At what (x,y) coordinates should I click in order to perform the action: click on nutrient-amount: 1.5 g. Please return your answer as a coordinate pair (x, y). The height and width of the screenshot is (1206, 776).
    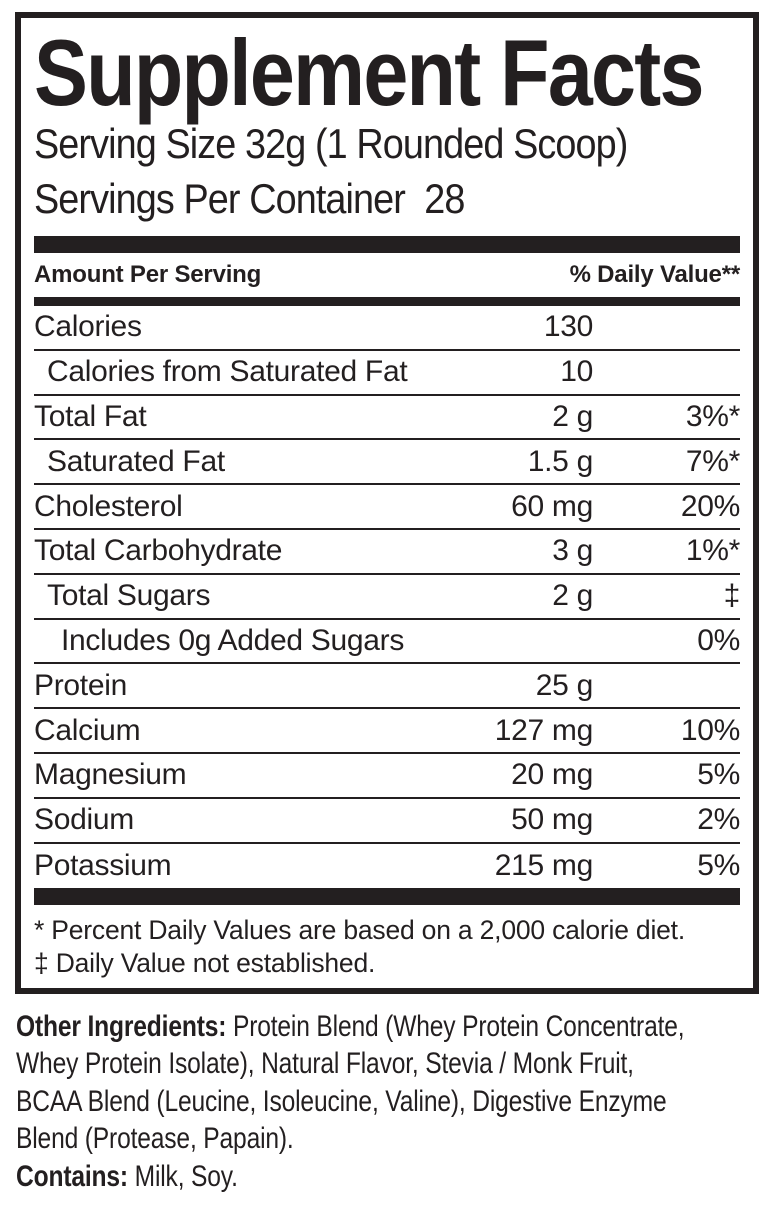
    Looking at the image, I should click on (560, 461).